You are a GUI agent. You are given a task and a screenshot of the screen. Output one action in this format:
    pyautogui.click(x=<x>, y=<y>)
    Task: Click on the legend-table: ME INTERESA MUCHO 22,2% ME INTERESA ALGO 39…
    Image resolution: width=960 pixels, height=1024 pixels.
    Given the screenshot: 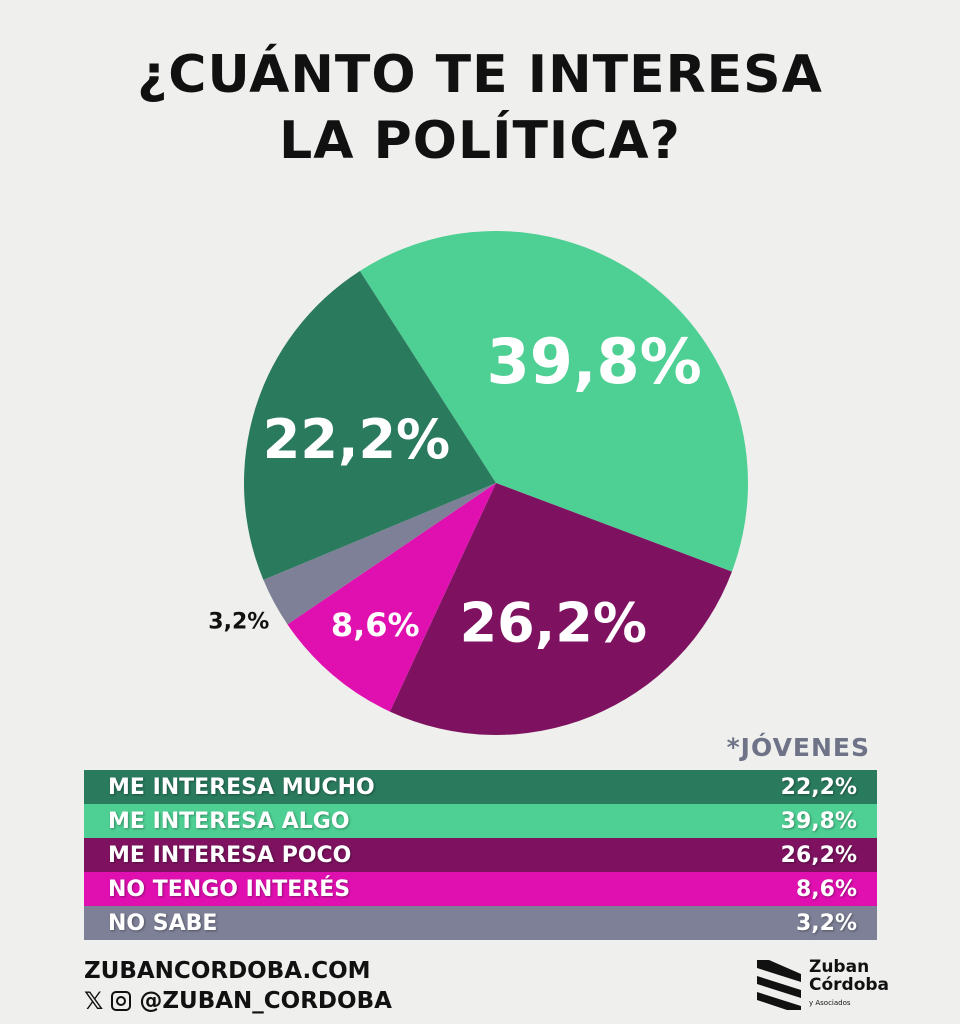 What is the action you would take?
    pyautogui.click(x=480, y=855)
    